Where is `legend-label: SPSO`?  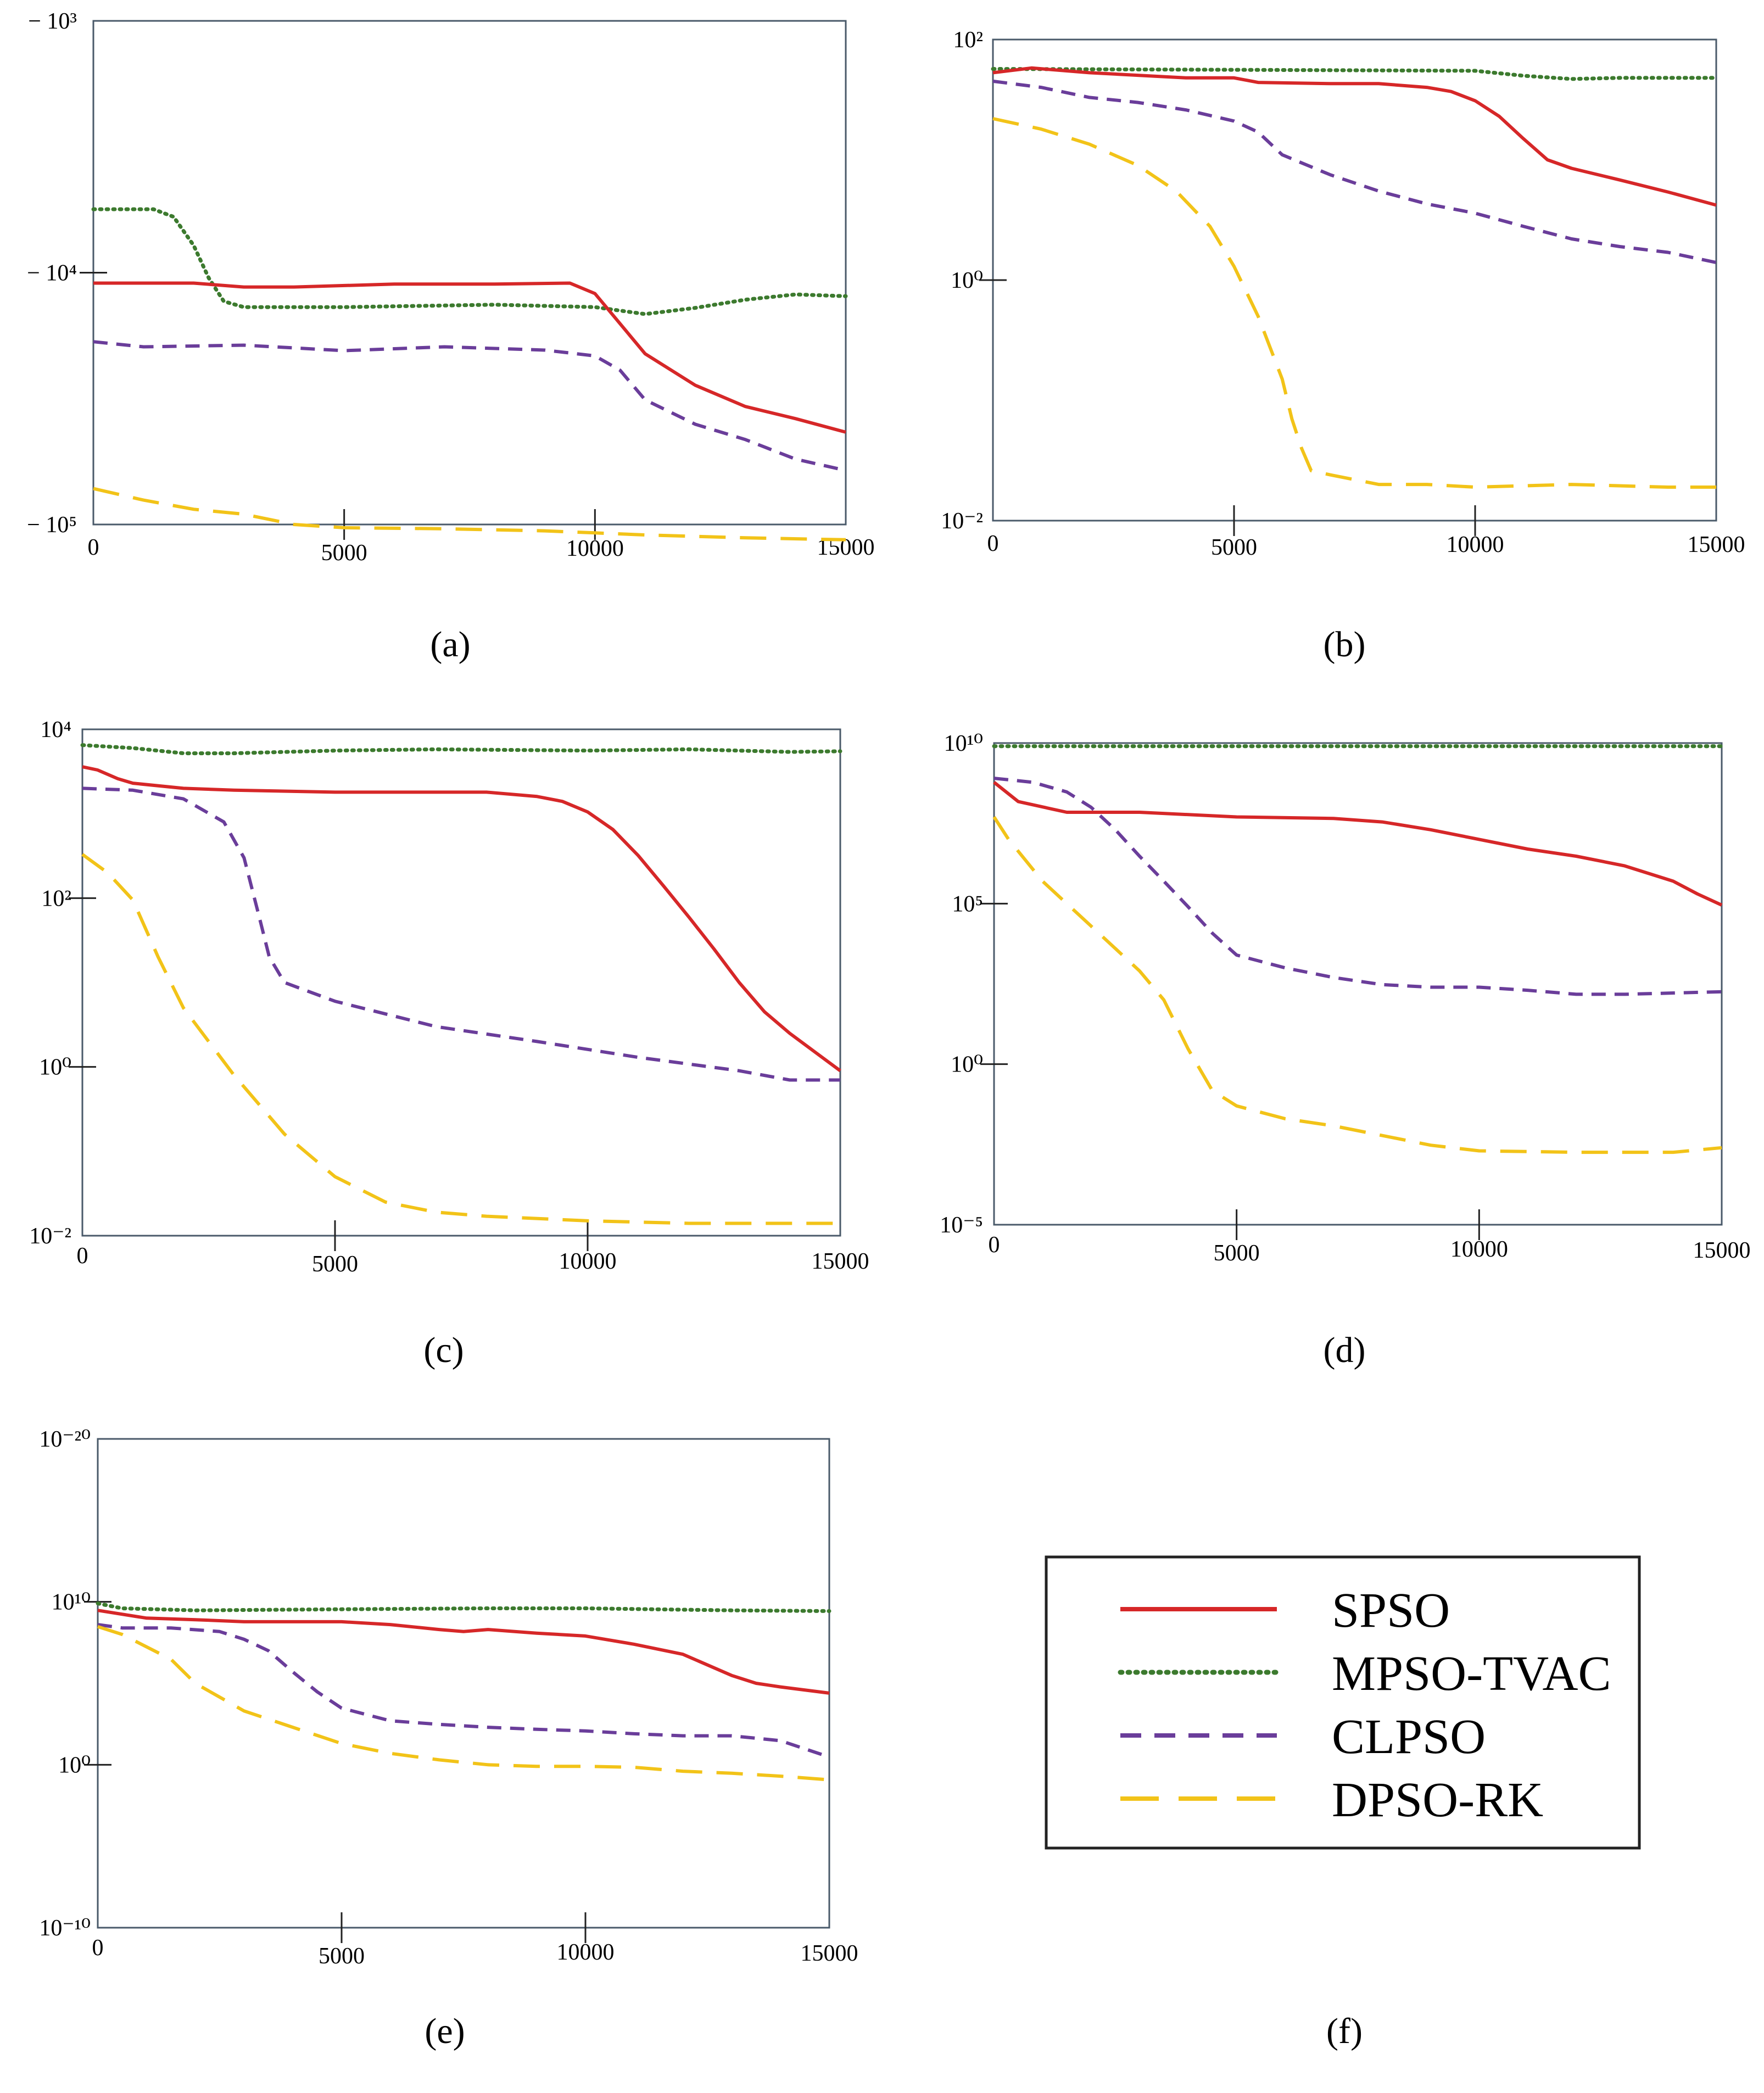 legend-label: SPSO is located at coordinates (1391, 1610).